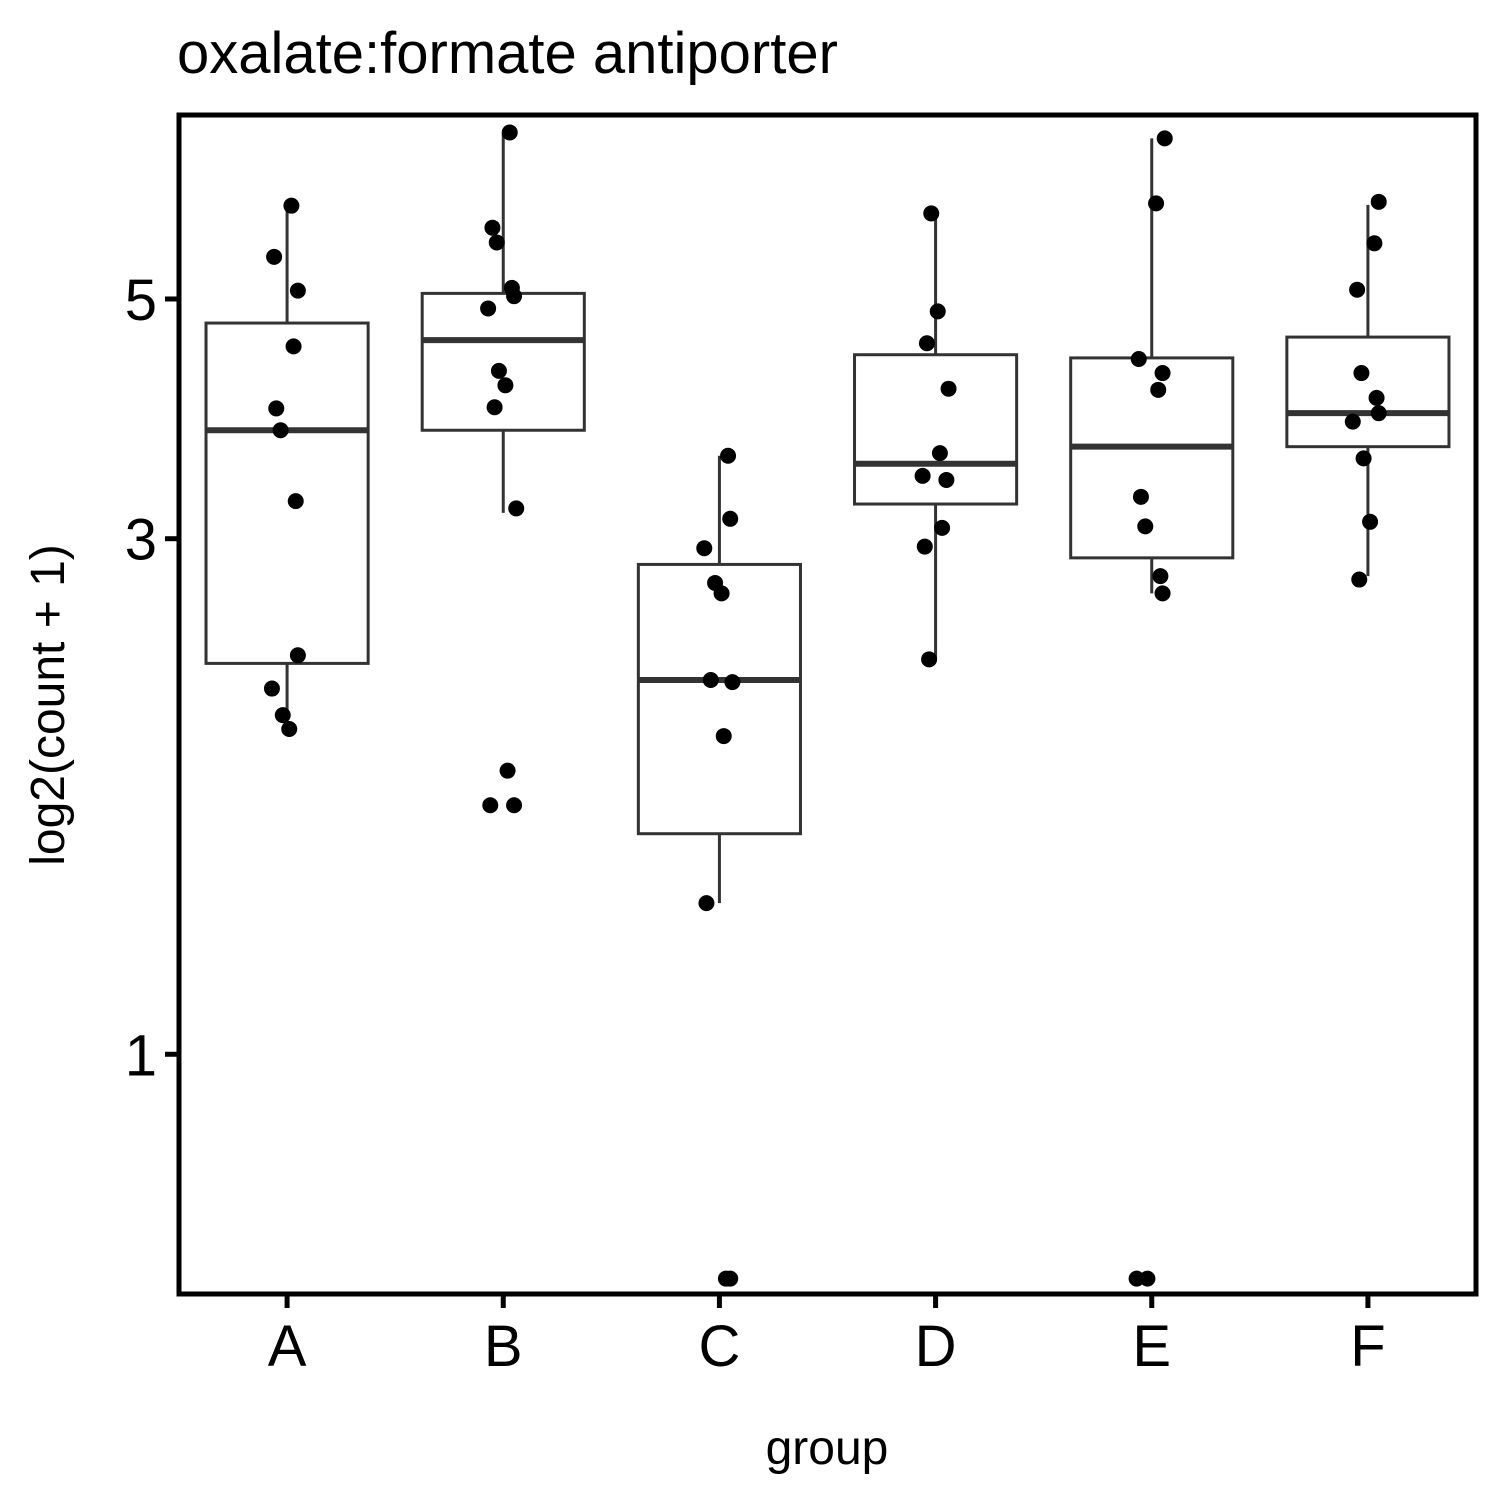  I want to click on x-tick-label: B, so click(503, 1346).